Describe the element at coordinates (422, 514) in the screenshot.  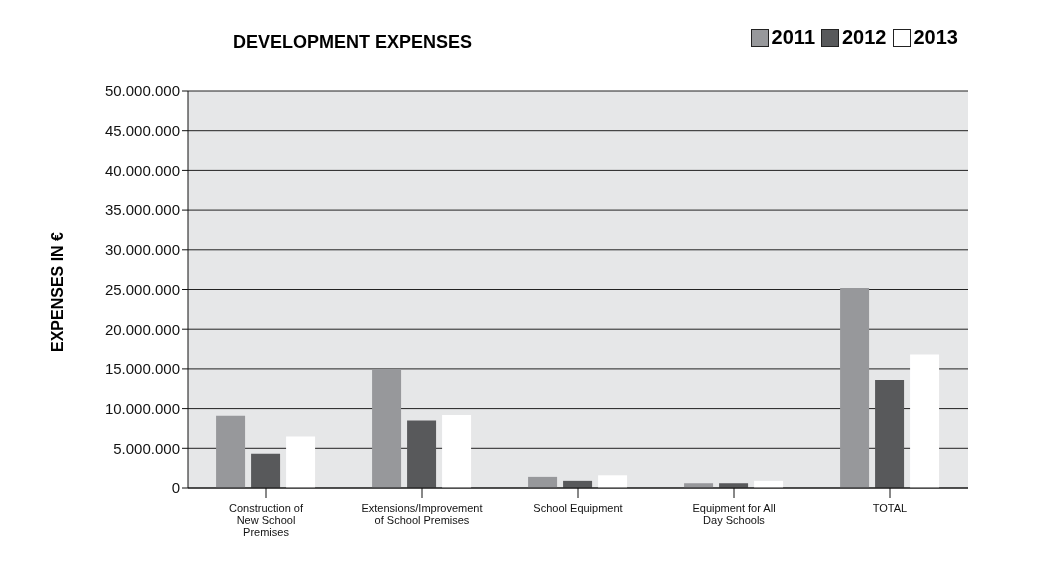
I see `x-tick-label: Extensions/Improvement of School Premises` at that location.